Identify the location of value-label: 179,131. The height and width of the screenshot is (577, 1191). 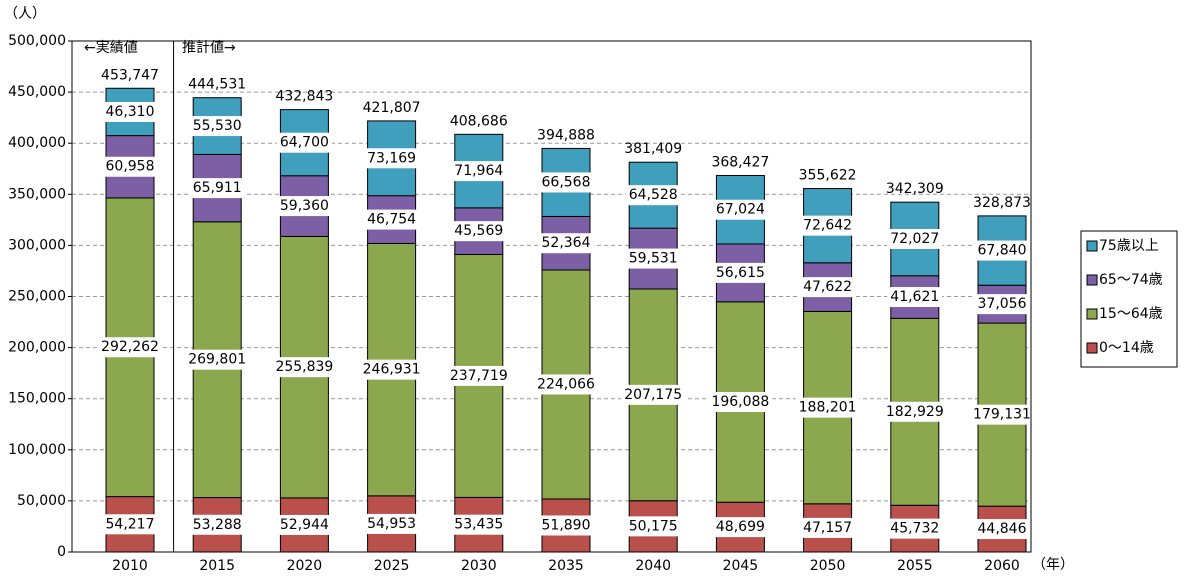
(1002, 415).